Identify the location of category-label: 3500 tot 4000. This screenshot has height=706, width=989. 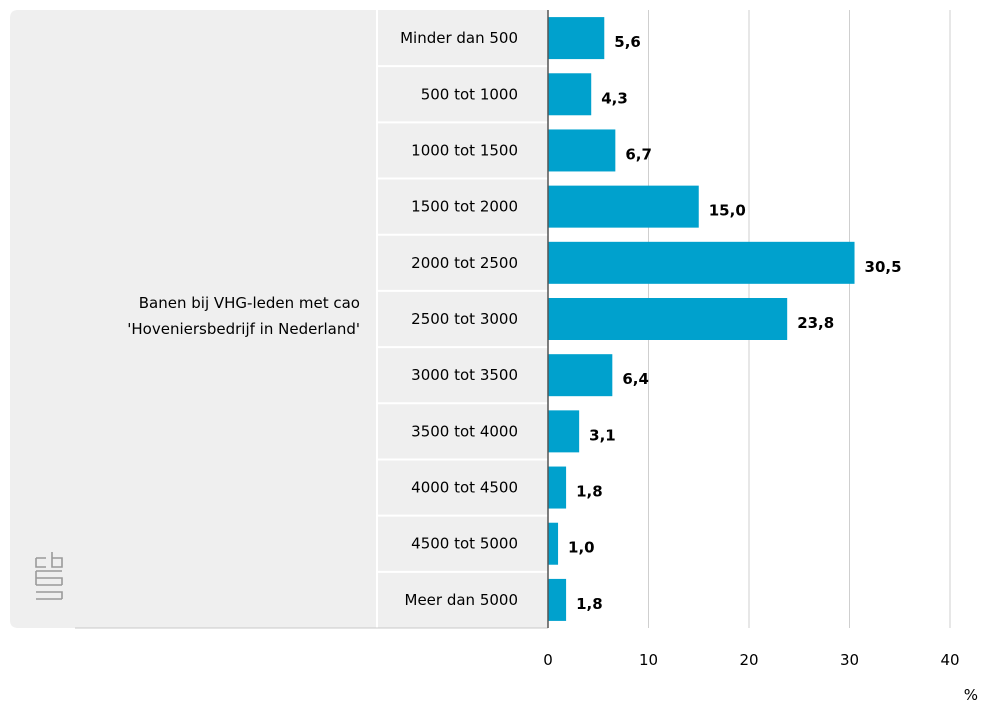
(464, 431).